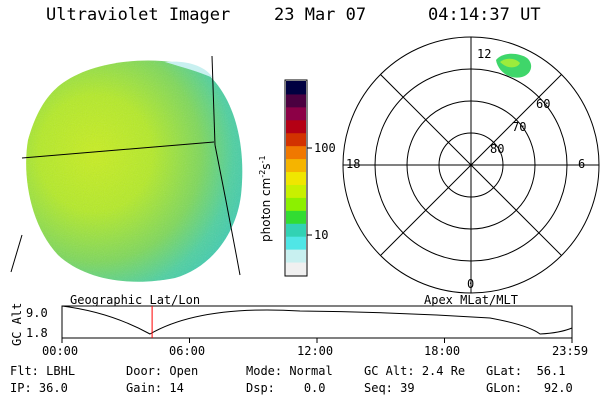 This screenshot has width=600, height=400. What do you see at coordinates (570, 351) in the screenshot?
I see `x-tick-label-4: 23:59` at bounding box center [570, 351].